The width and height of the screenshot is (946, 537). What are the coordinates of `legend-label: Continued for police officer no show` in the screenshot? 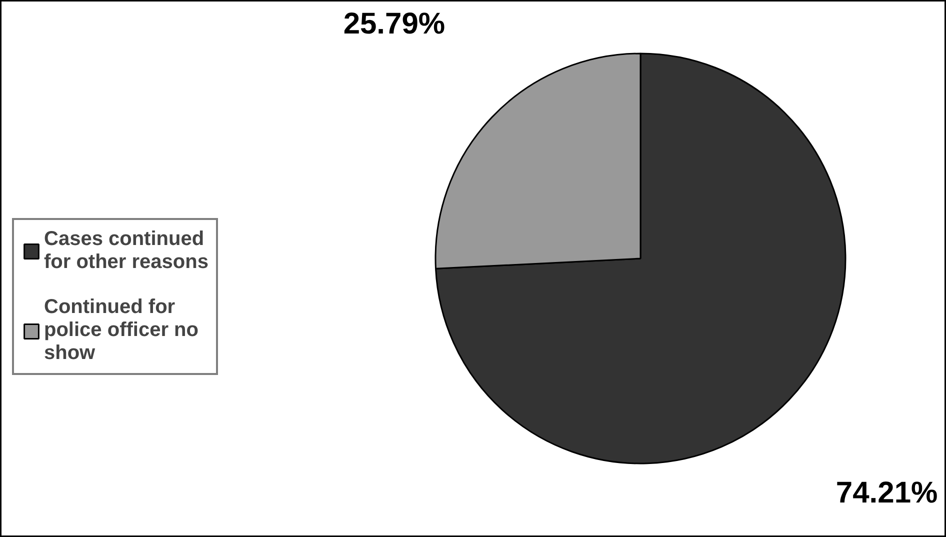 It's located at (121, 330).